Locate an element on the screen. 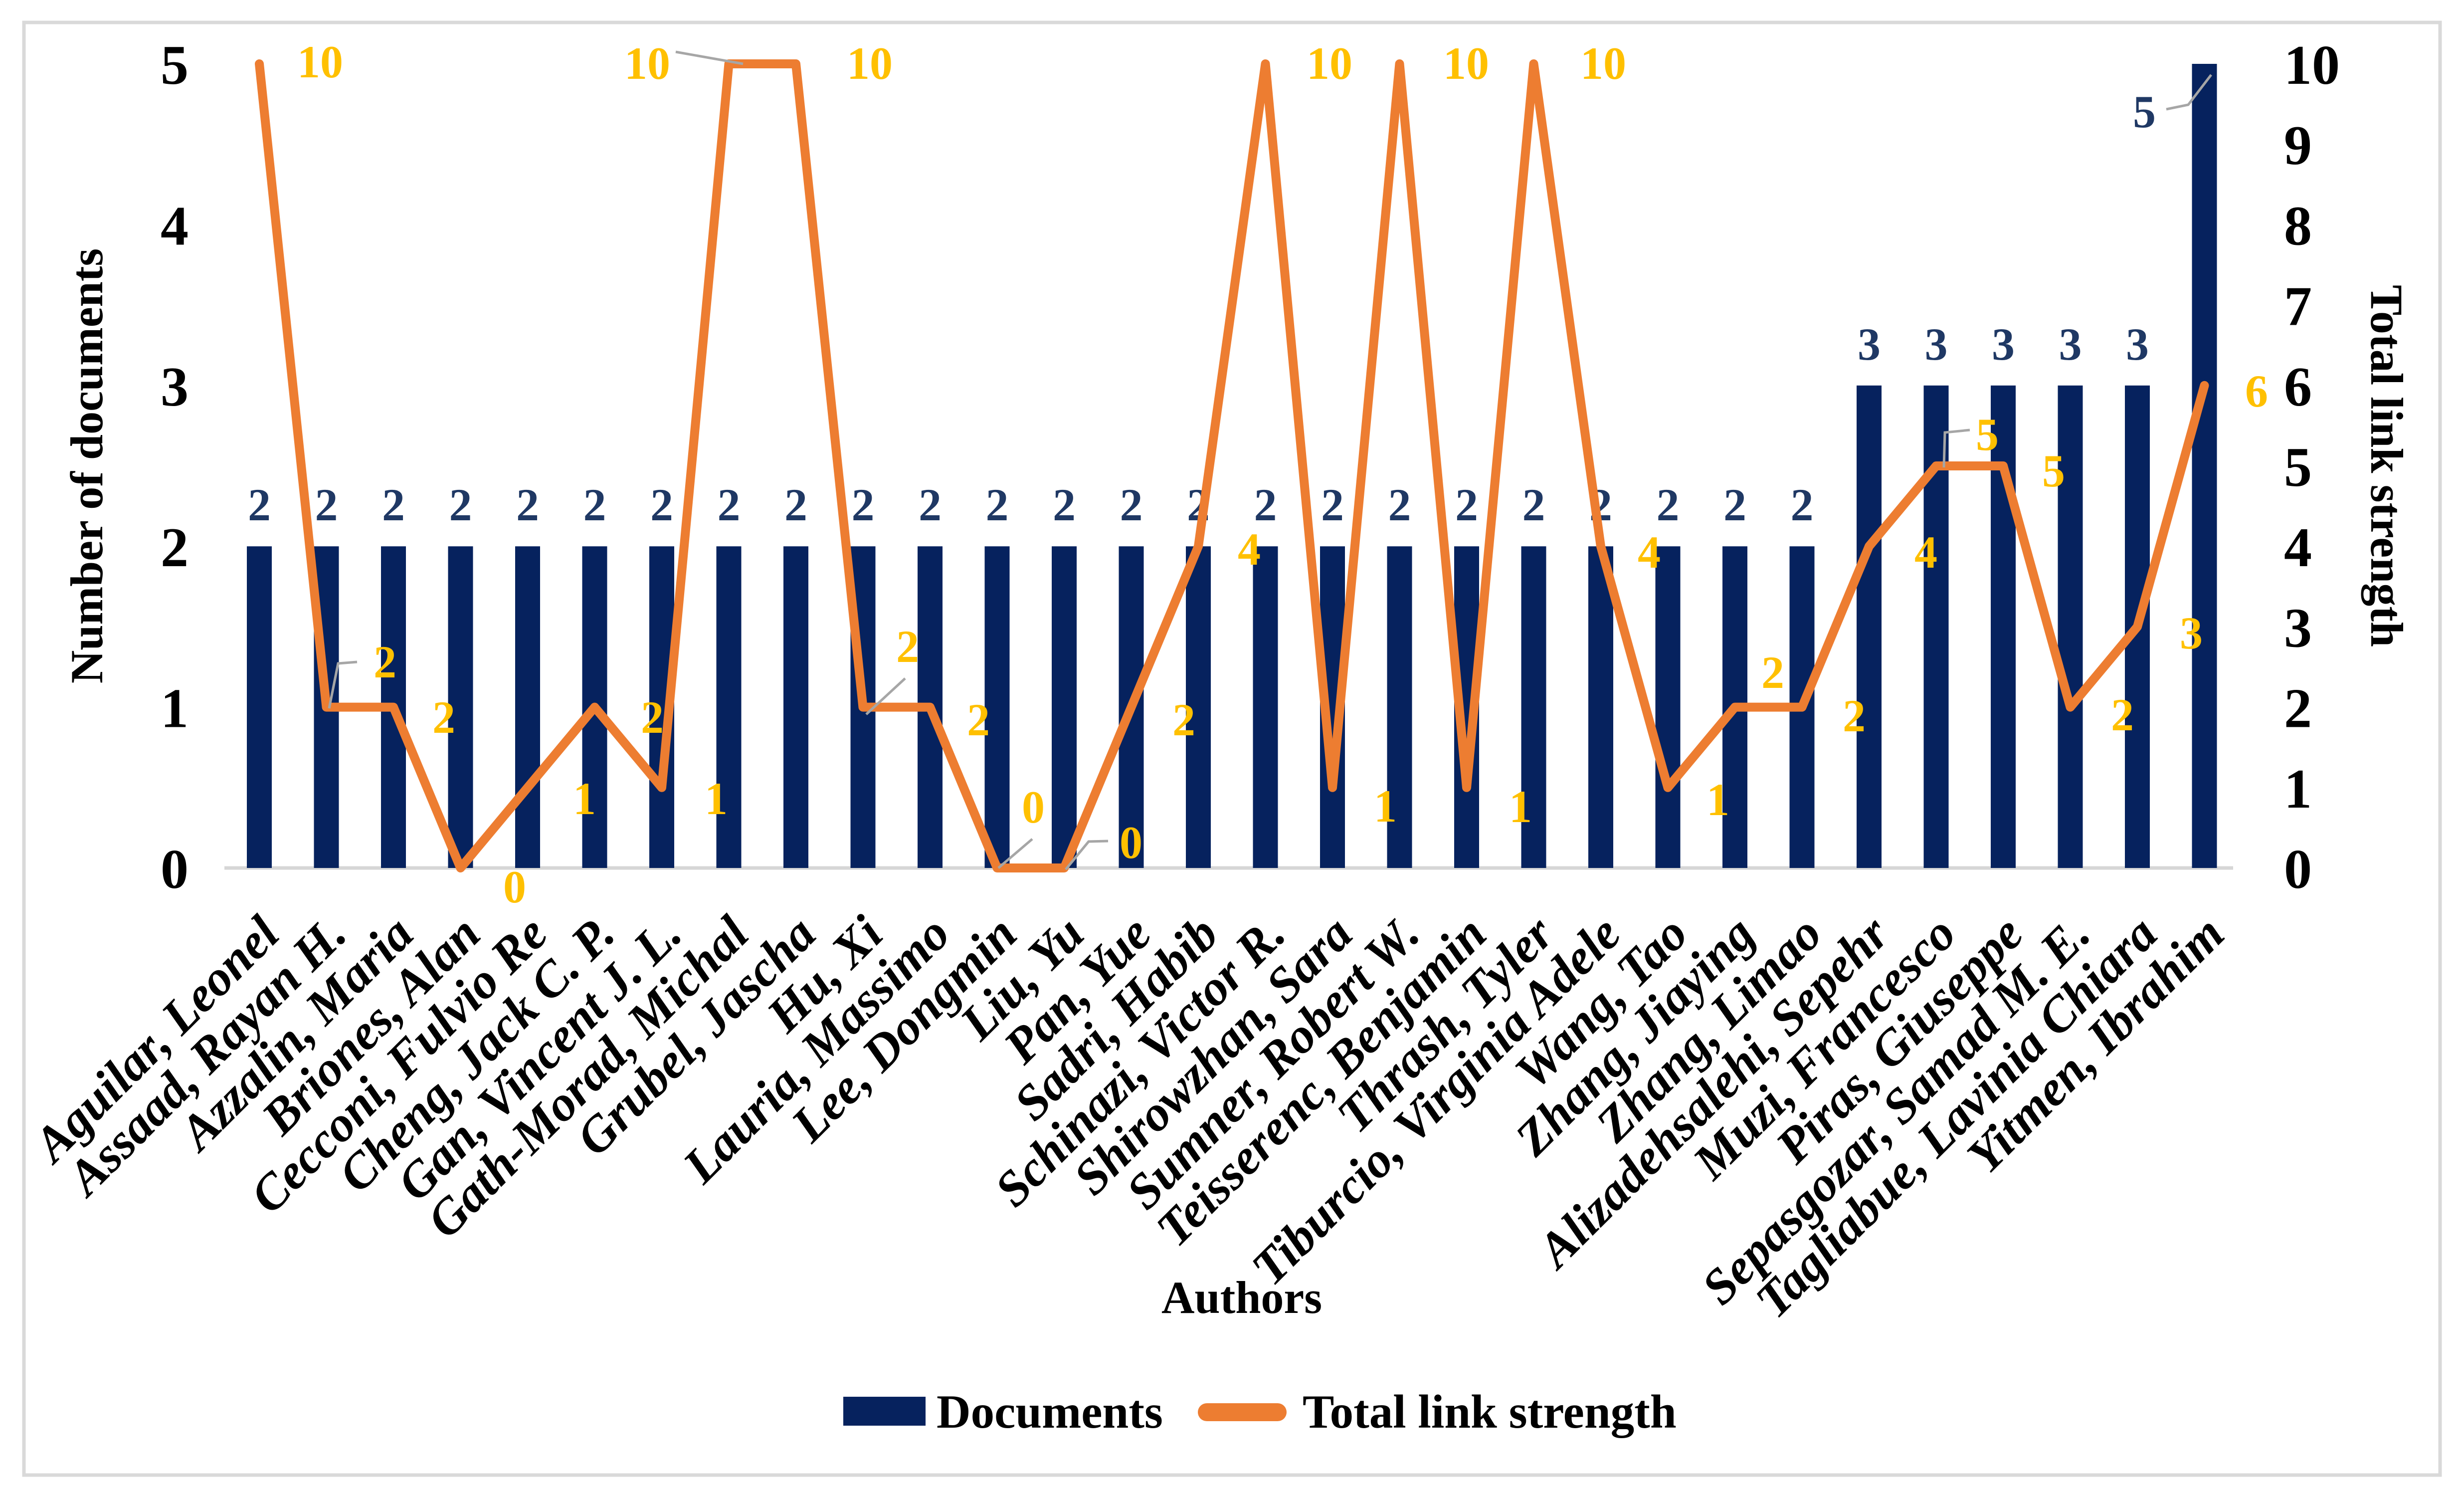 The height and width of the screenshot is (1498, 2464). left-axis-tick-5: 5 is located at coordinates (175, 65).